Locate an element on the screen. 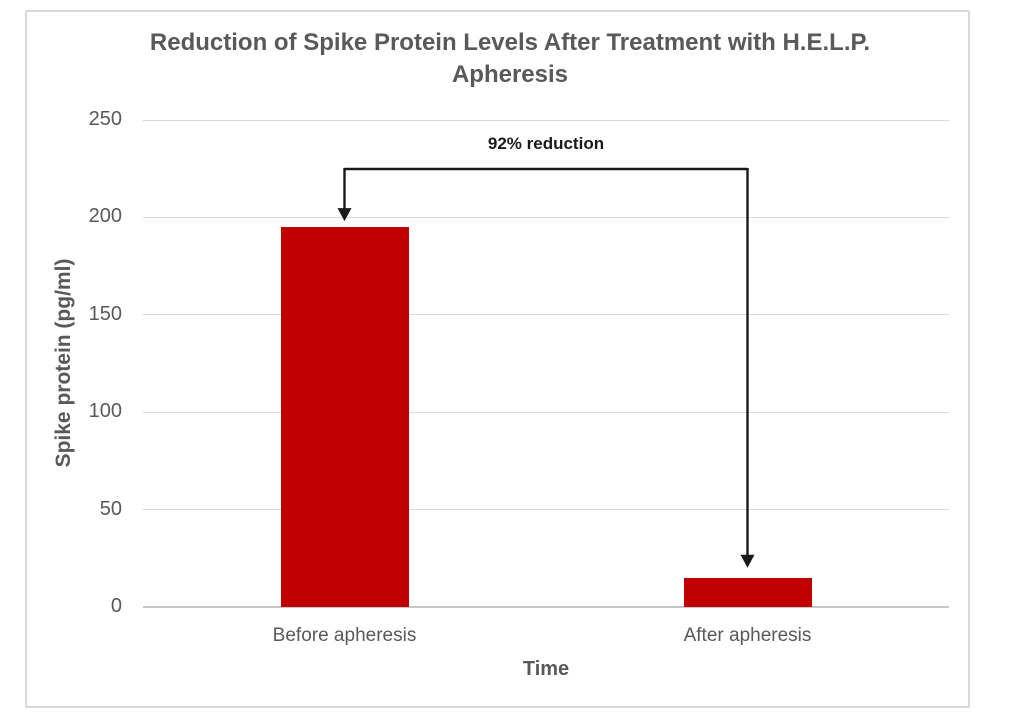  category-label: After apheresis is located at coordinates (747, 635).